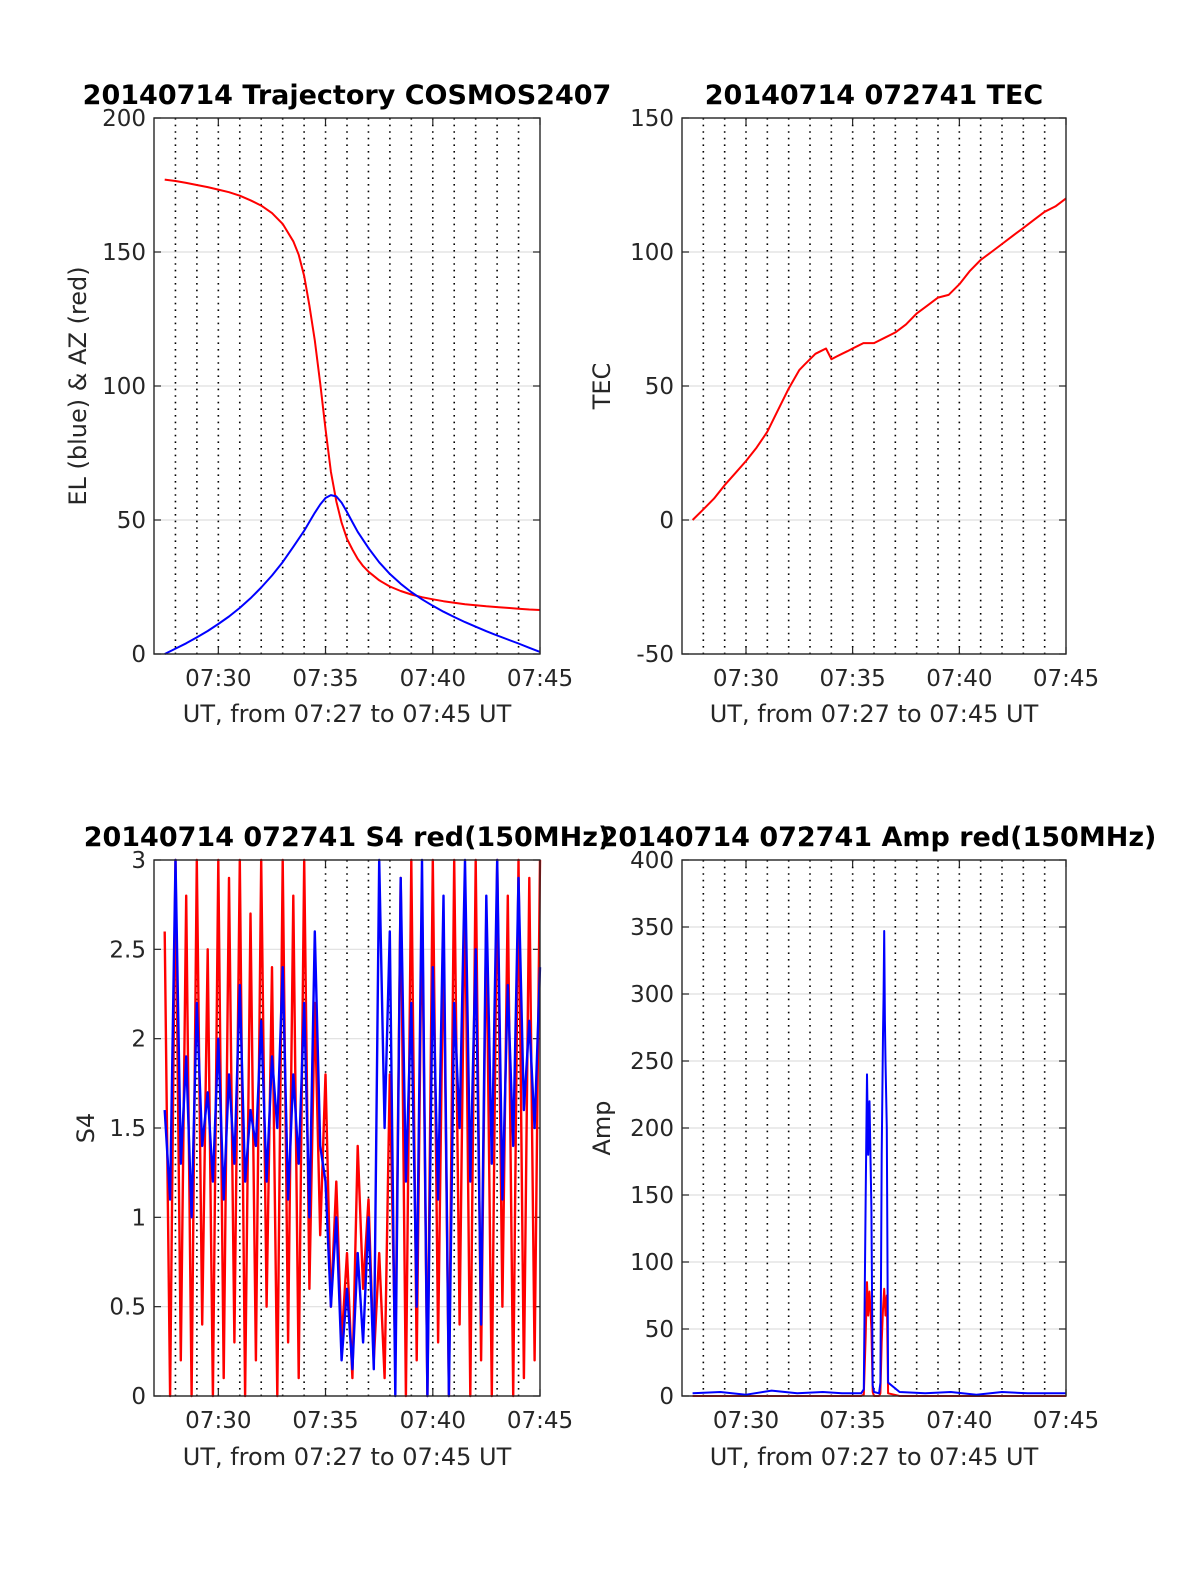 The width and height of the screenshot is (1200, 1575). I want to click on y-tick-label: 1.5, so click(127, 1129).